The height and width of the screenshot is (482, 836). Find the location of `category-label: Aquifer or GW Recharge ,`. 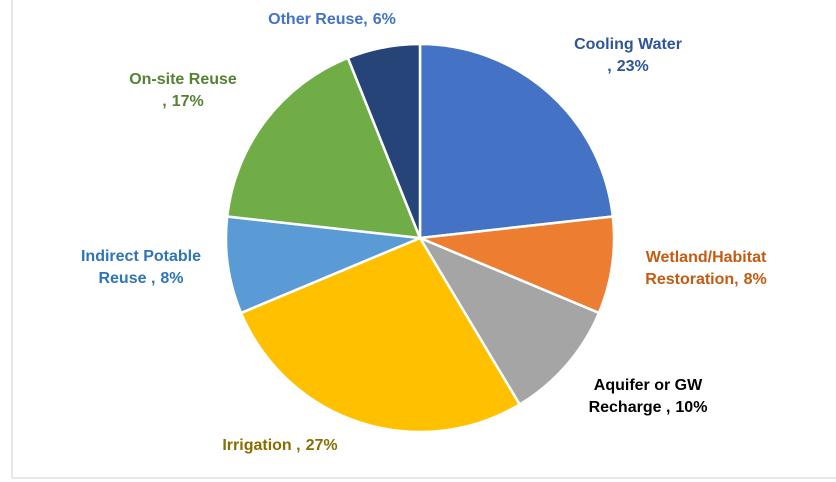

category-label: Aquifer or GW Recharge , is located at coordinates (645, 396).